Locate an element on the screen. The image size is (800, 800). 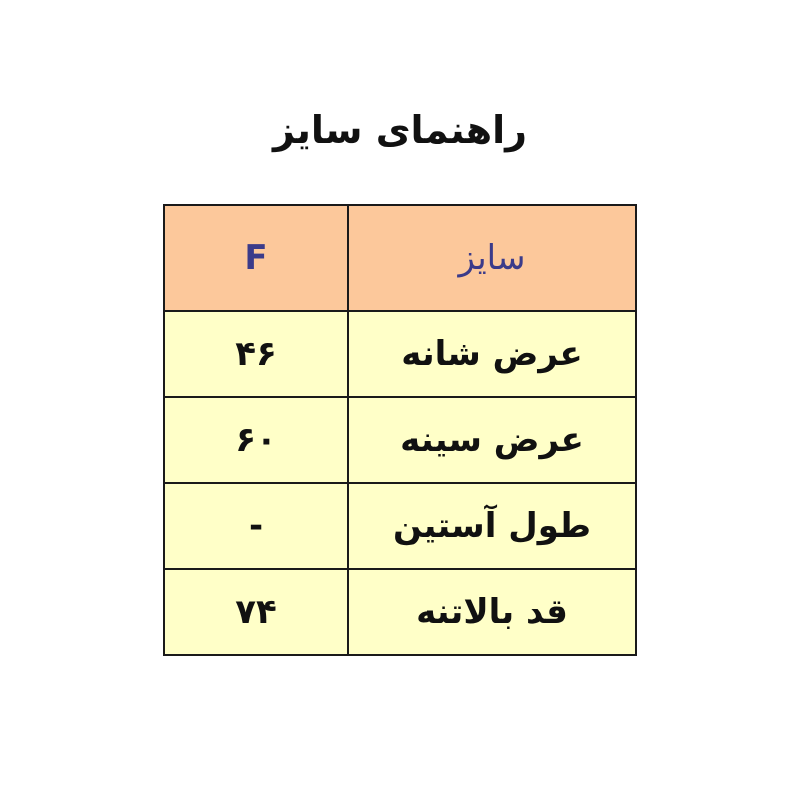
row-label: عرض شانه is located at coordinates (492, 354).